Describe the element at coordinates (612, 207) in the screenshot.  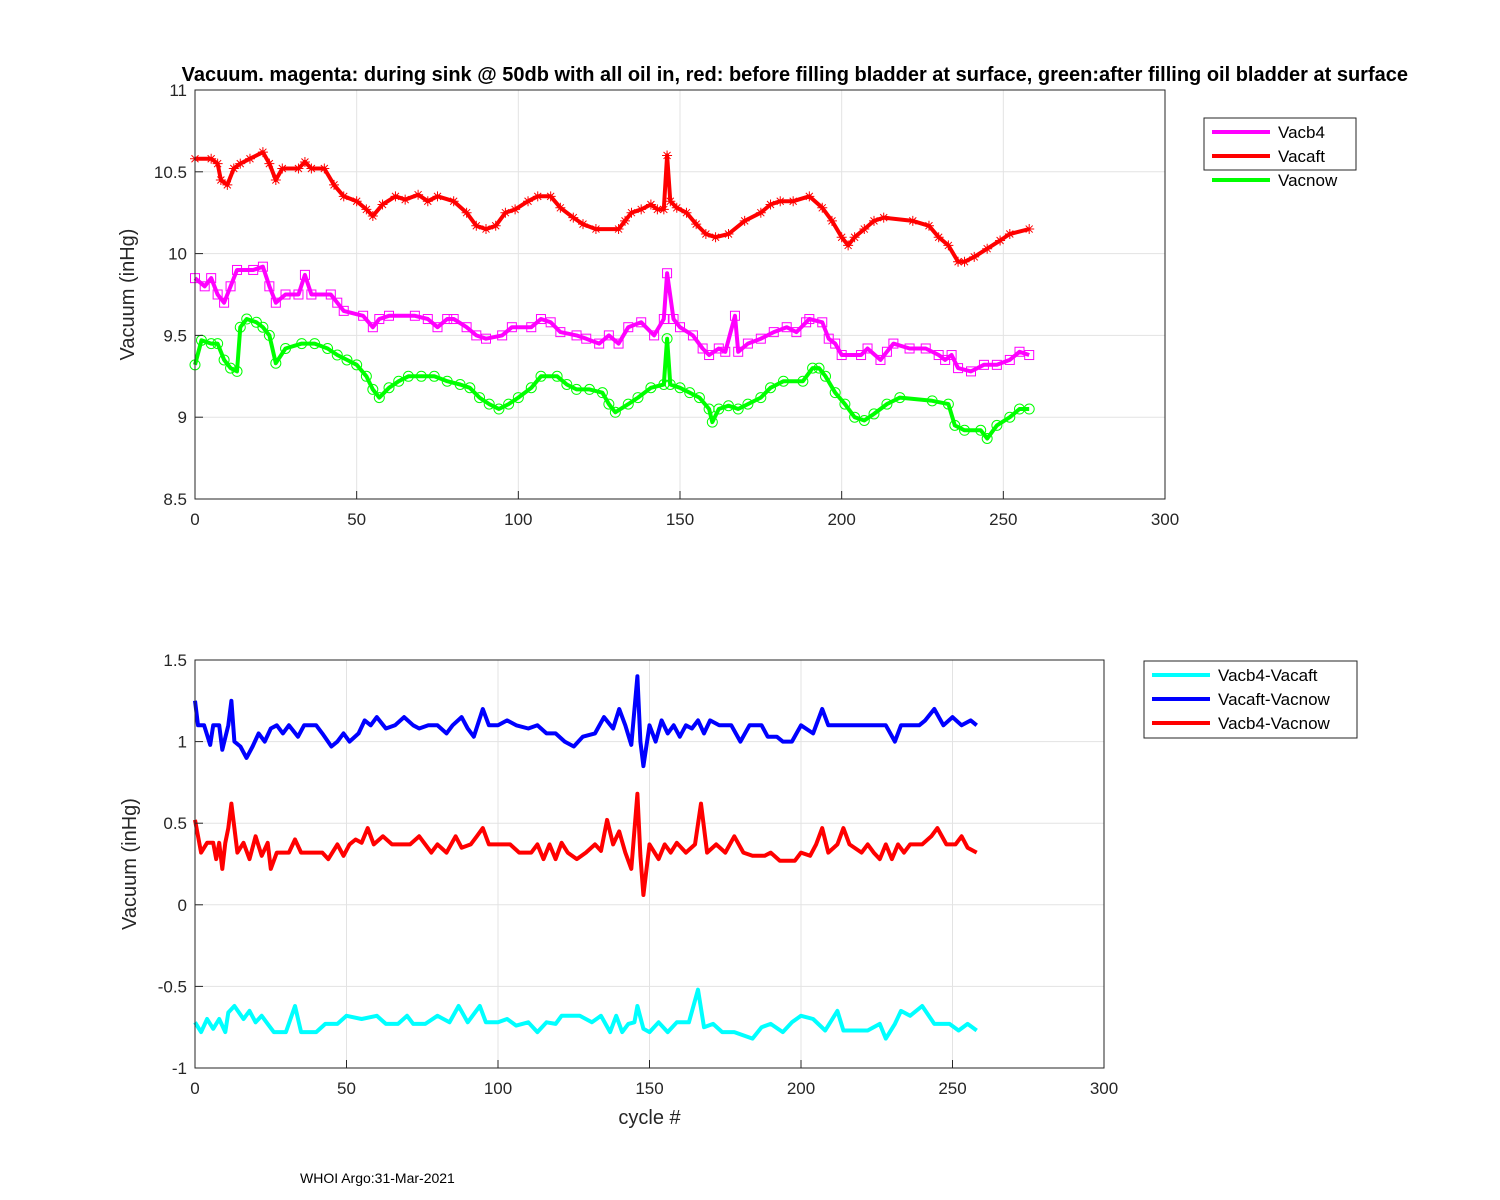
I see `series-markers` at that location.